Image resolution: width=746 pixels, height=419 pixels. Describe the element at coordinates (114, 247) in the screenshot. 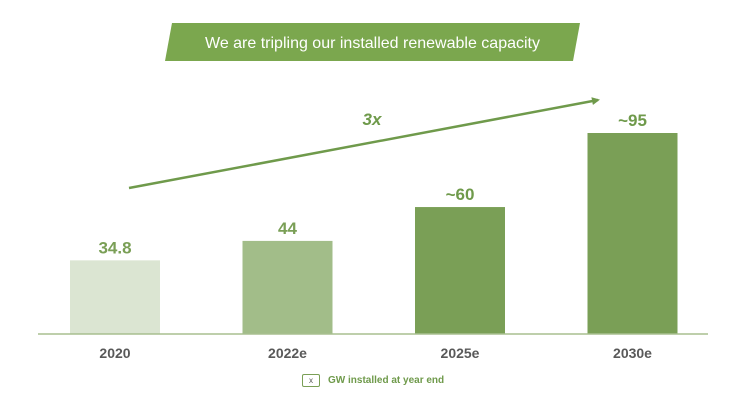

I see `bar-value-label-2020: 34.8` at that location.